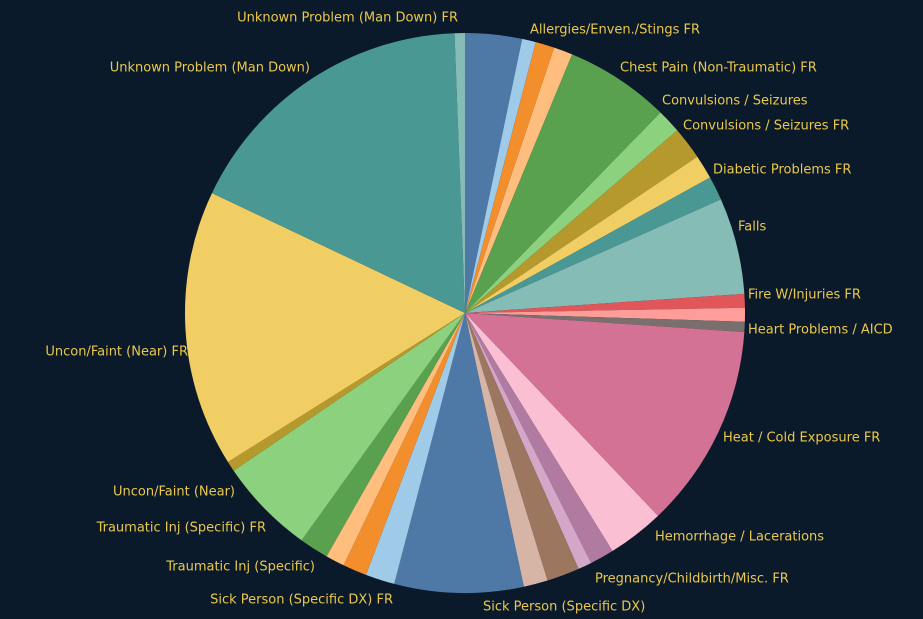  I want to click on slice-label: Traumatic Inj (Specific), so click(240, 567).